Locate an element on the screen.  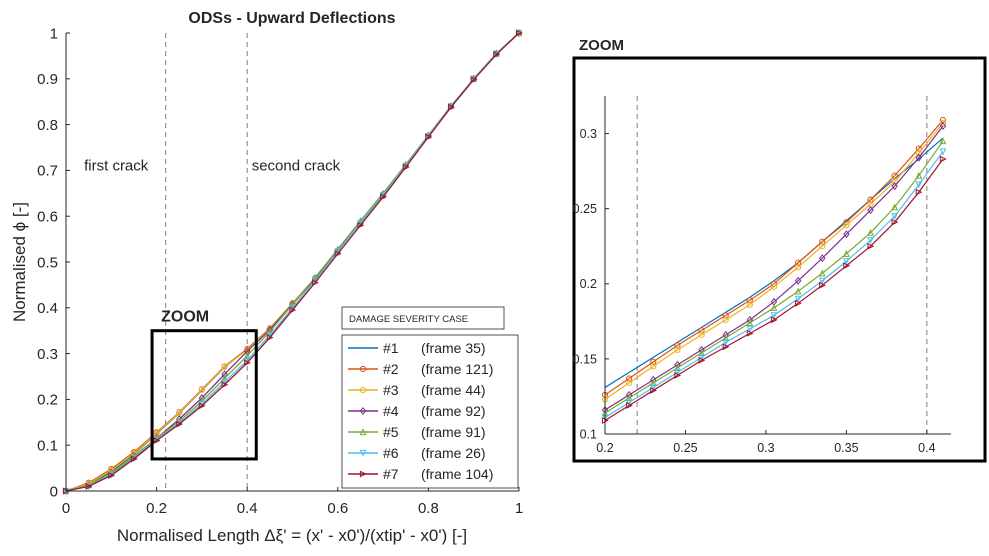
legend-label-7: #7 is located at coordinates (391, 474).